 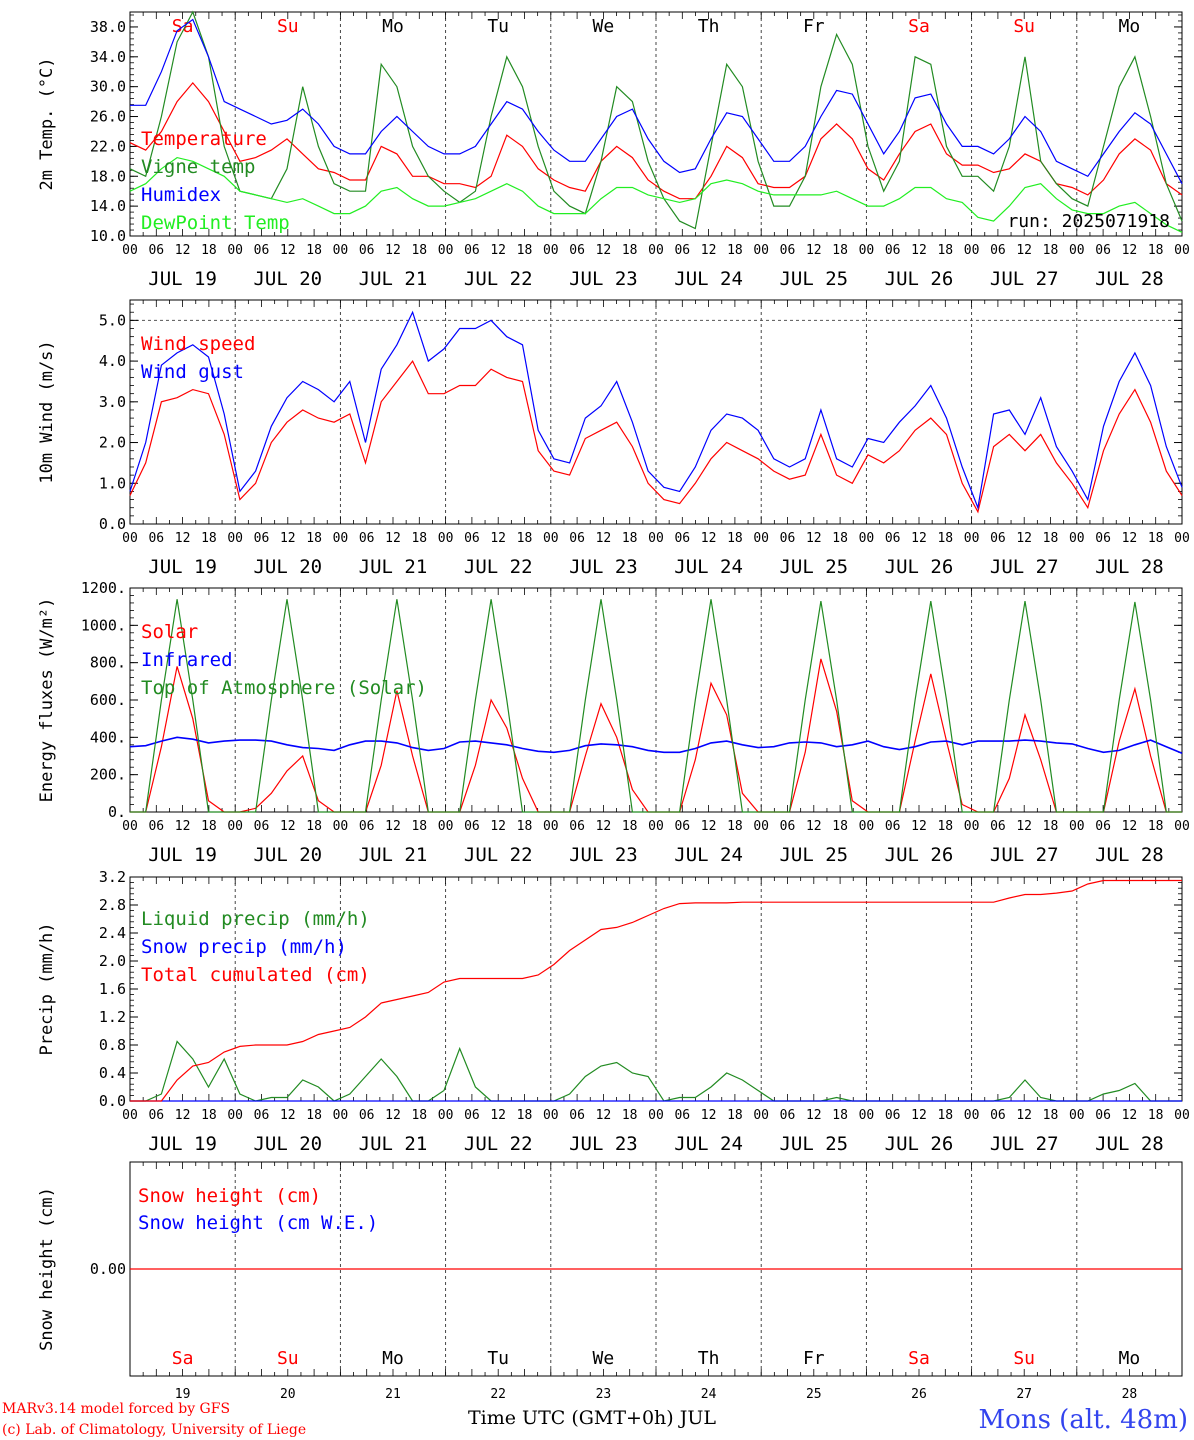 What do you see at coordinates (112, 320) in the screenshot?
I see `y-tick-label: 5.0` at bounding box center [112, 320].